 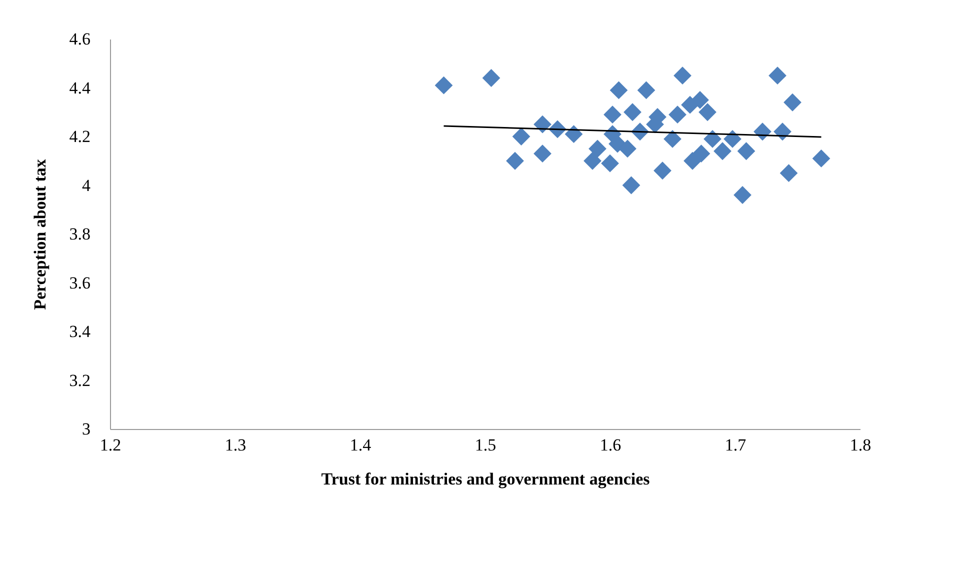 I want to click on x-tick-label: 1.3, so click(x=235, y=445).